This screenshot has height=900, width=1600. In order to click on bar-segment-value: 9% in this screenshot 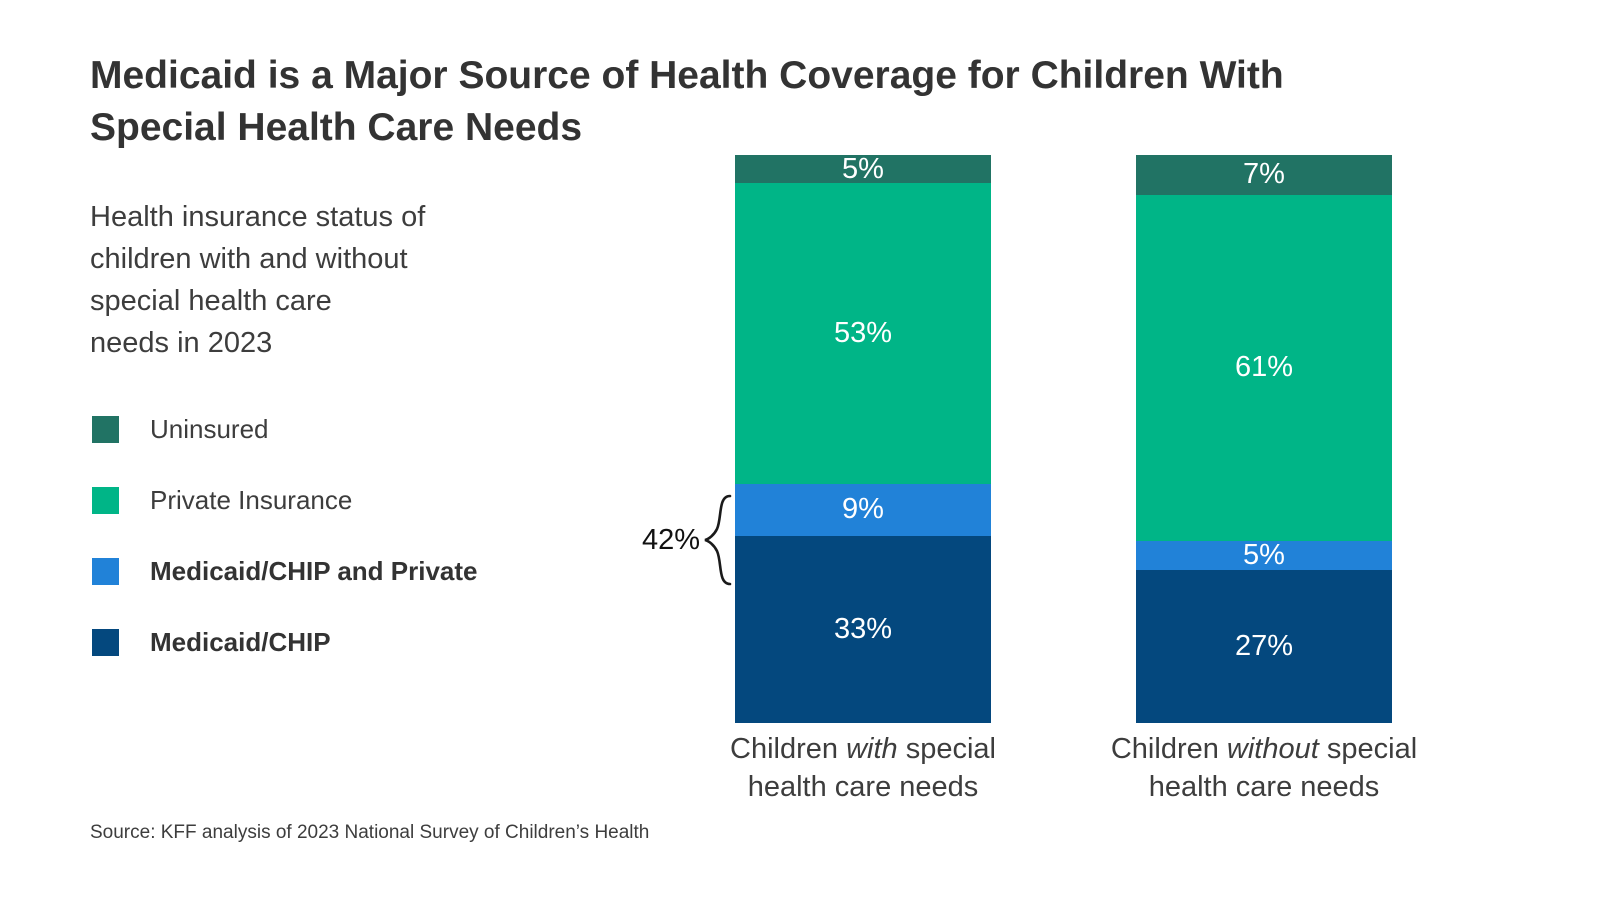, I will do `click(863, 509)`.